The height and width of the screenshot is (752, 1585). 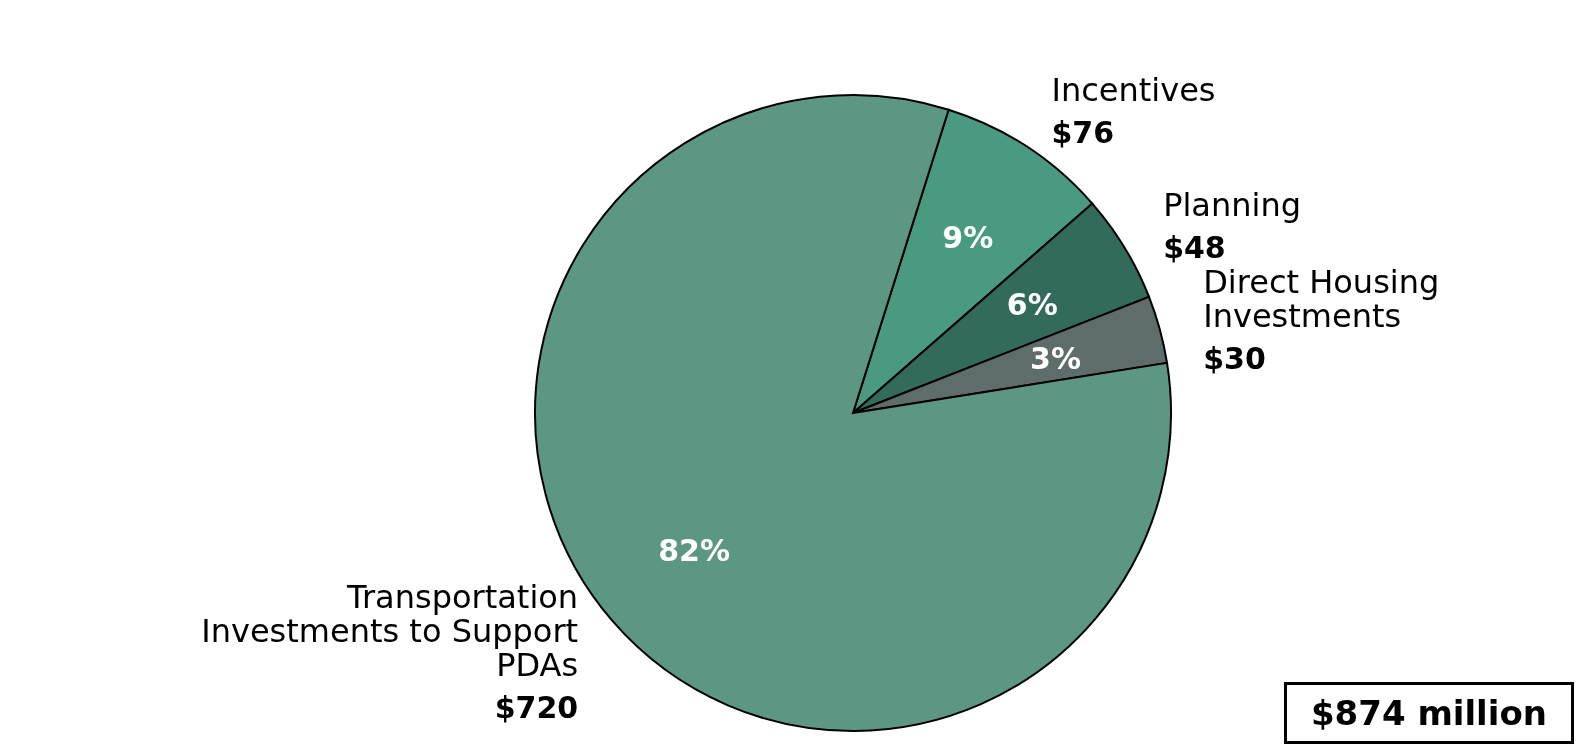 What do you see at coordinates (1032, 304) in the screenshot?
I see `text: 6%` at bounding box center [1032, 304].